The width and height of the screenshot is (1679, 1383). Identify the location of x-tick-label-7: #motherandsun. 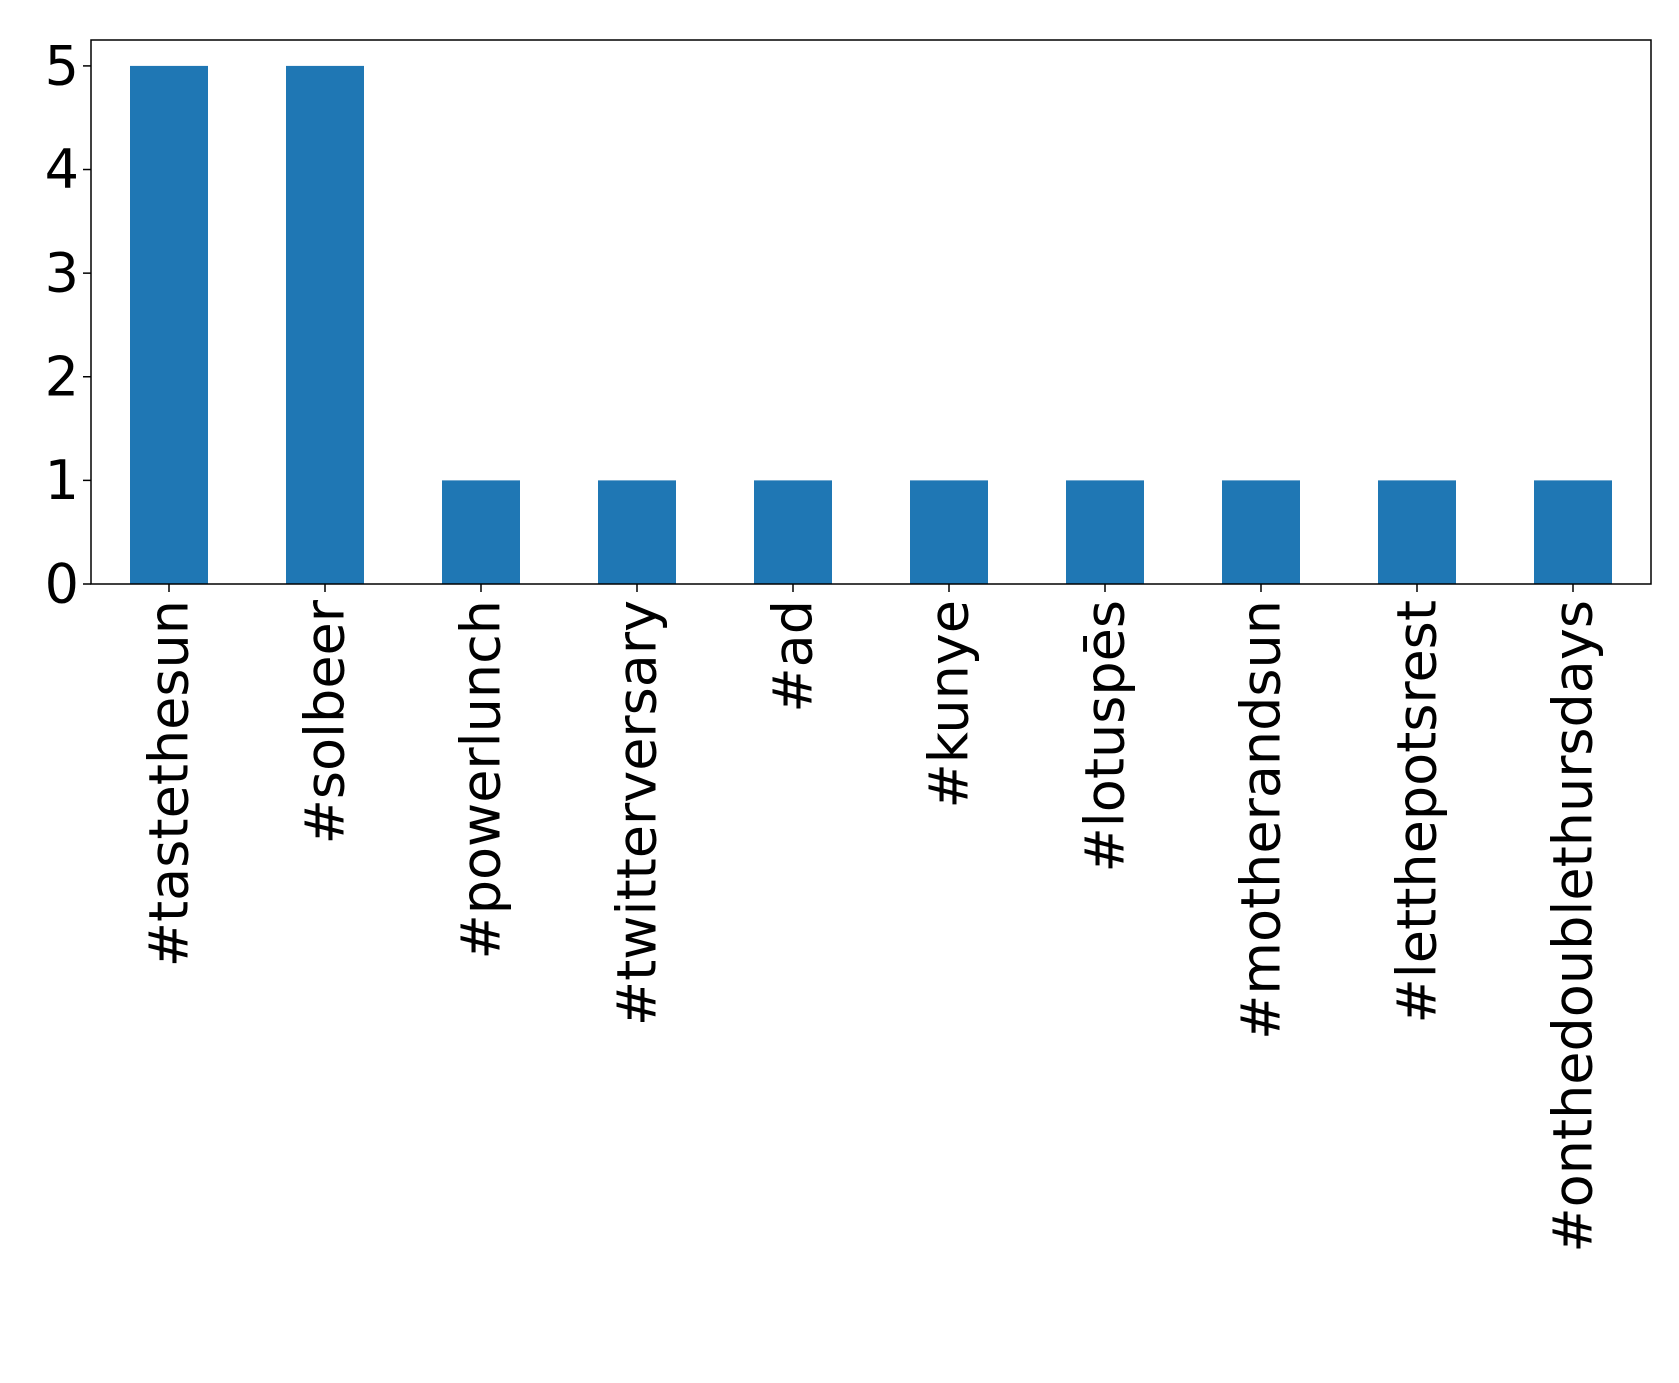
(1261, 820).